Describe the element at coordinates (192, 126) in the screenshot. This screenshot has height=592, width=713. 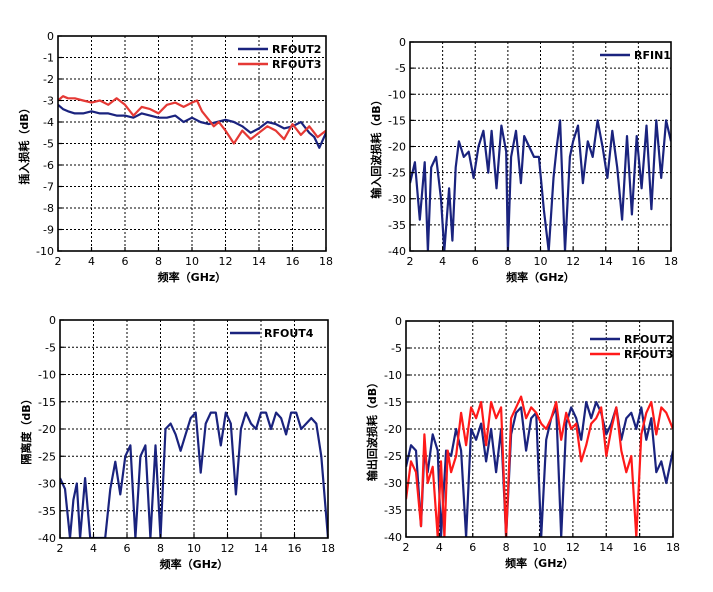
I see `series-line-rfout2` at that location.